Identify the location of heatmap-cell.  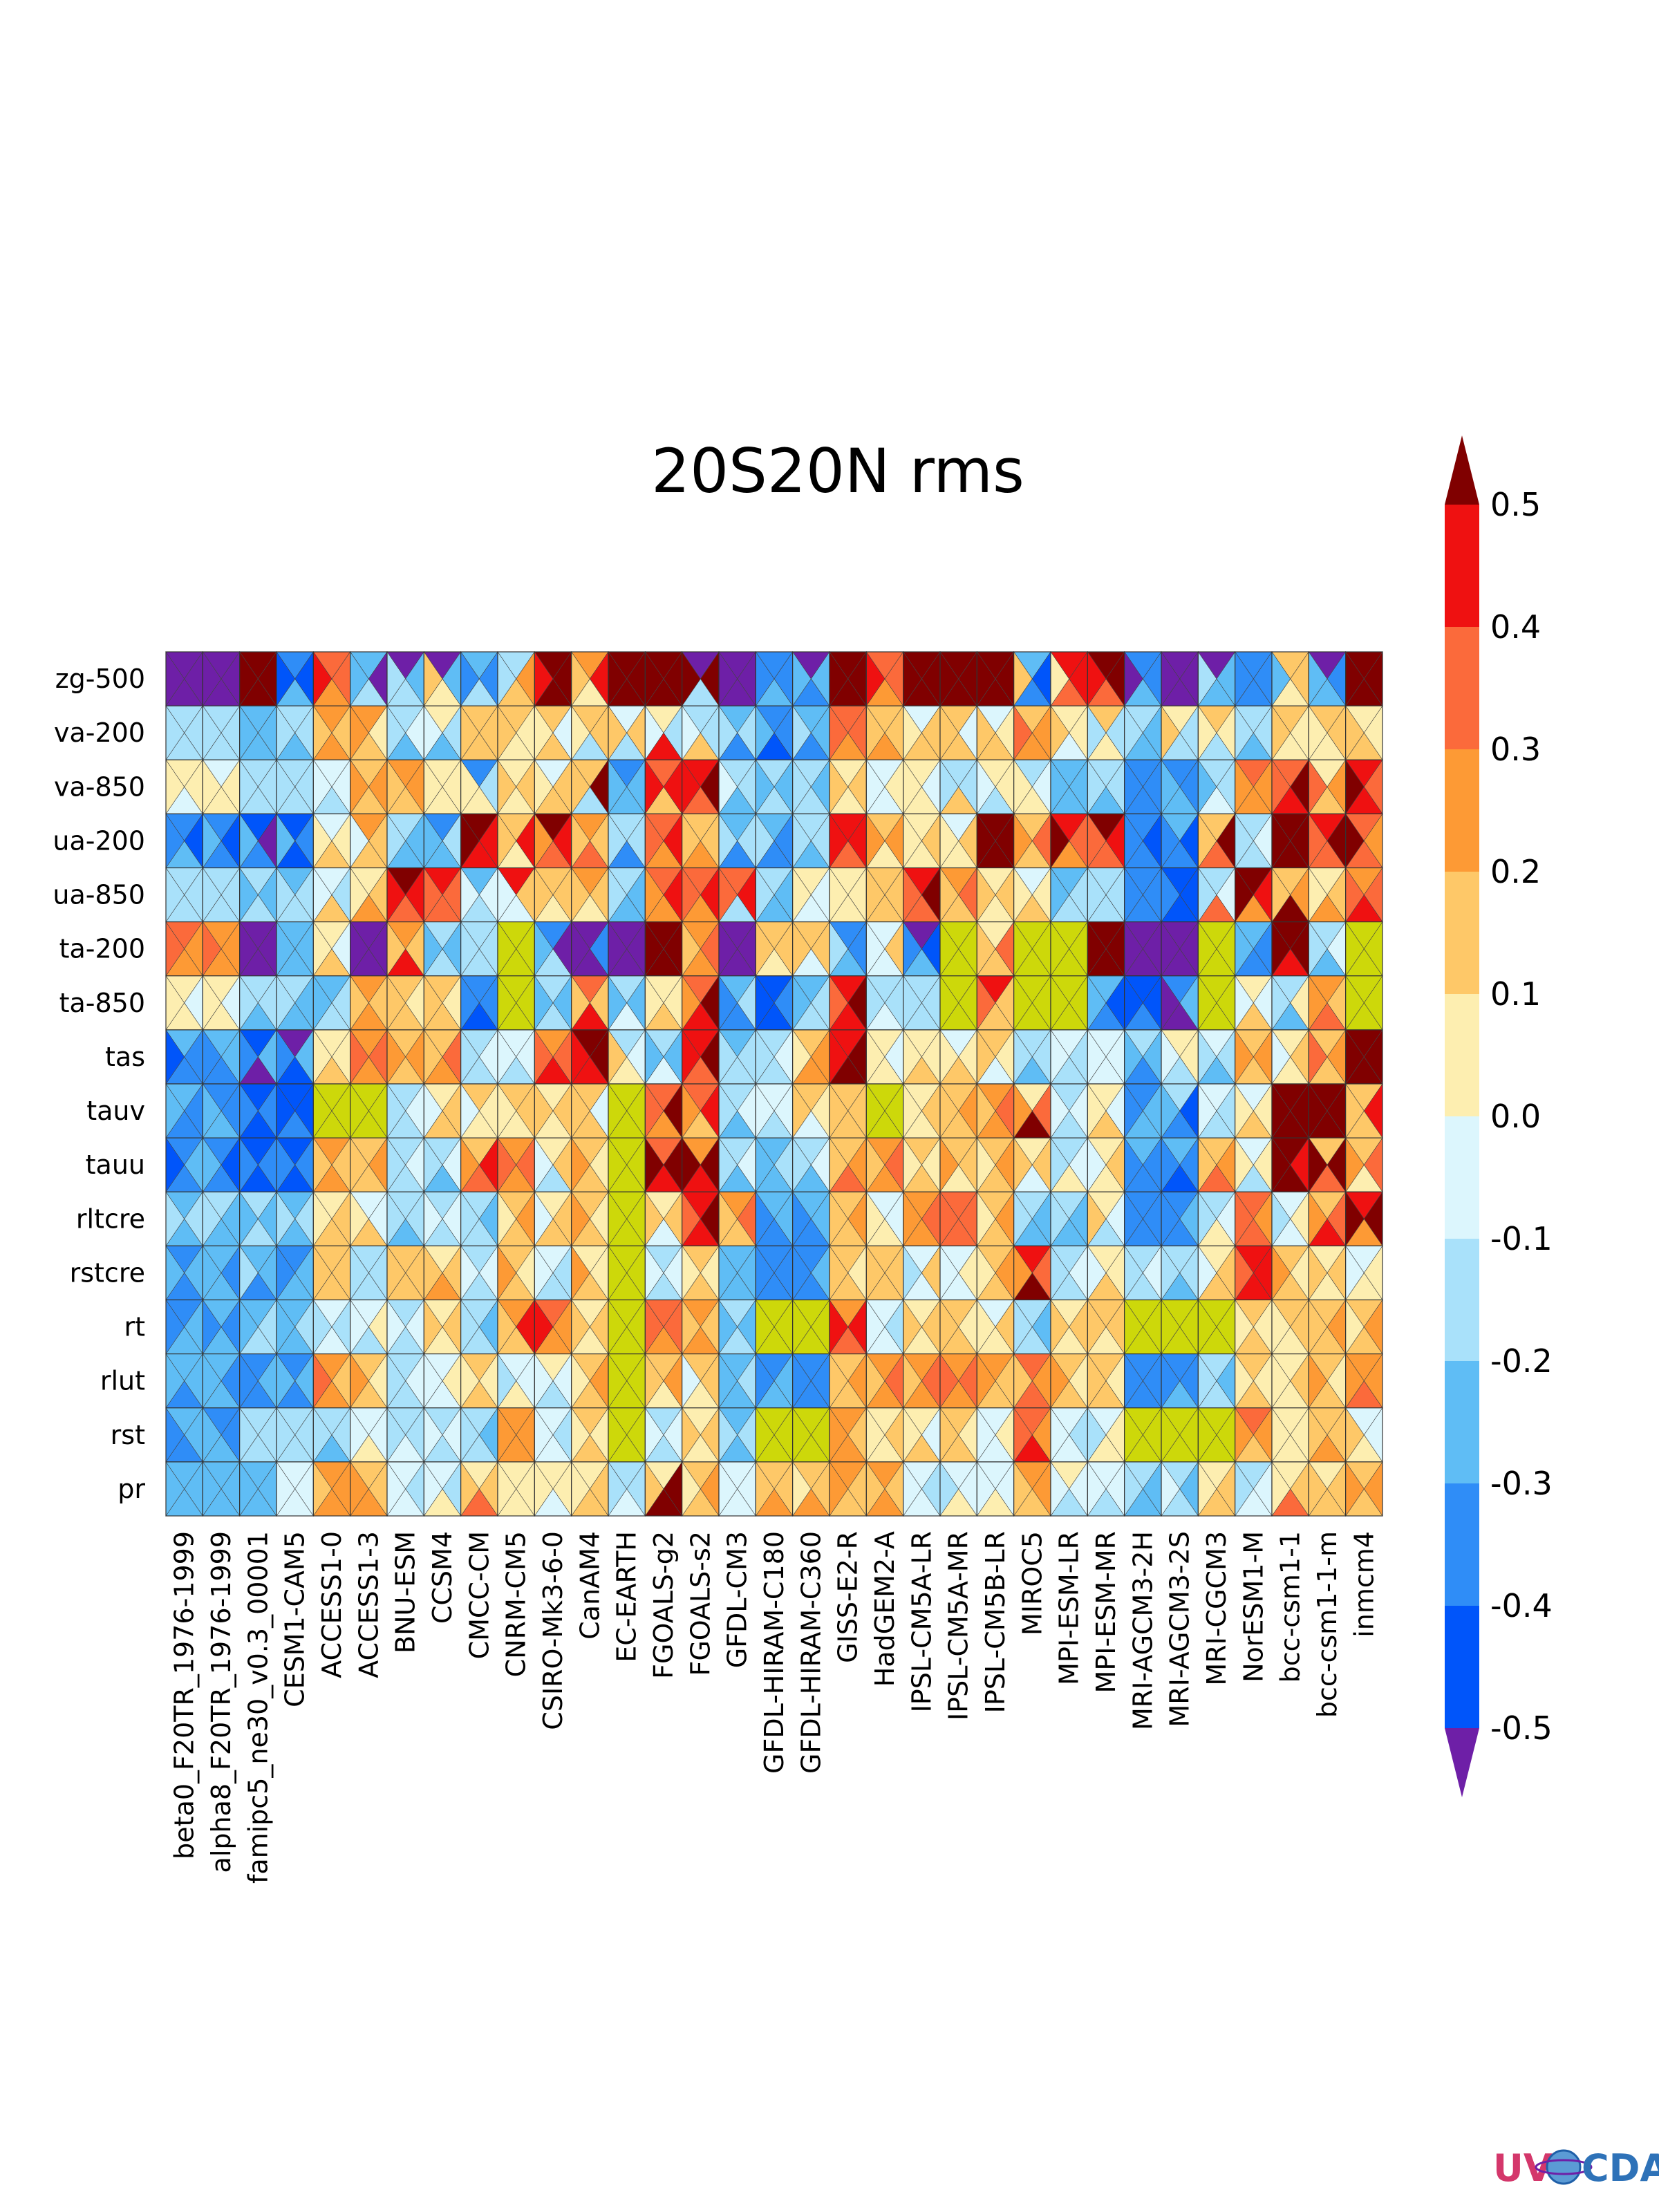
(1364, 1489).